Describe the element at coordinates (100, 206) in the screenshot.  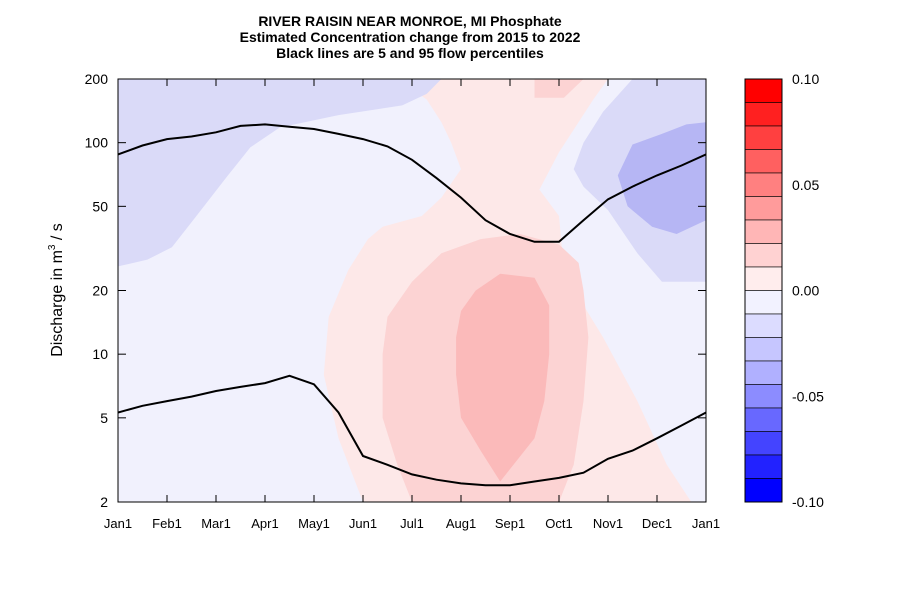
I see `y-tick-label: 50` at that location.